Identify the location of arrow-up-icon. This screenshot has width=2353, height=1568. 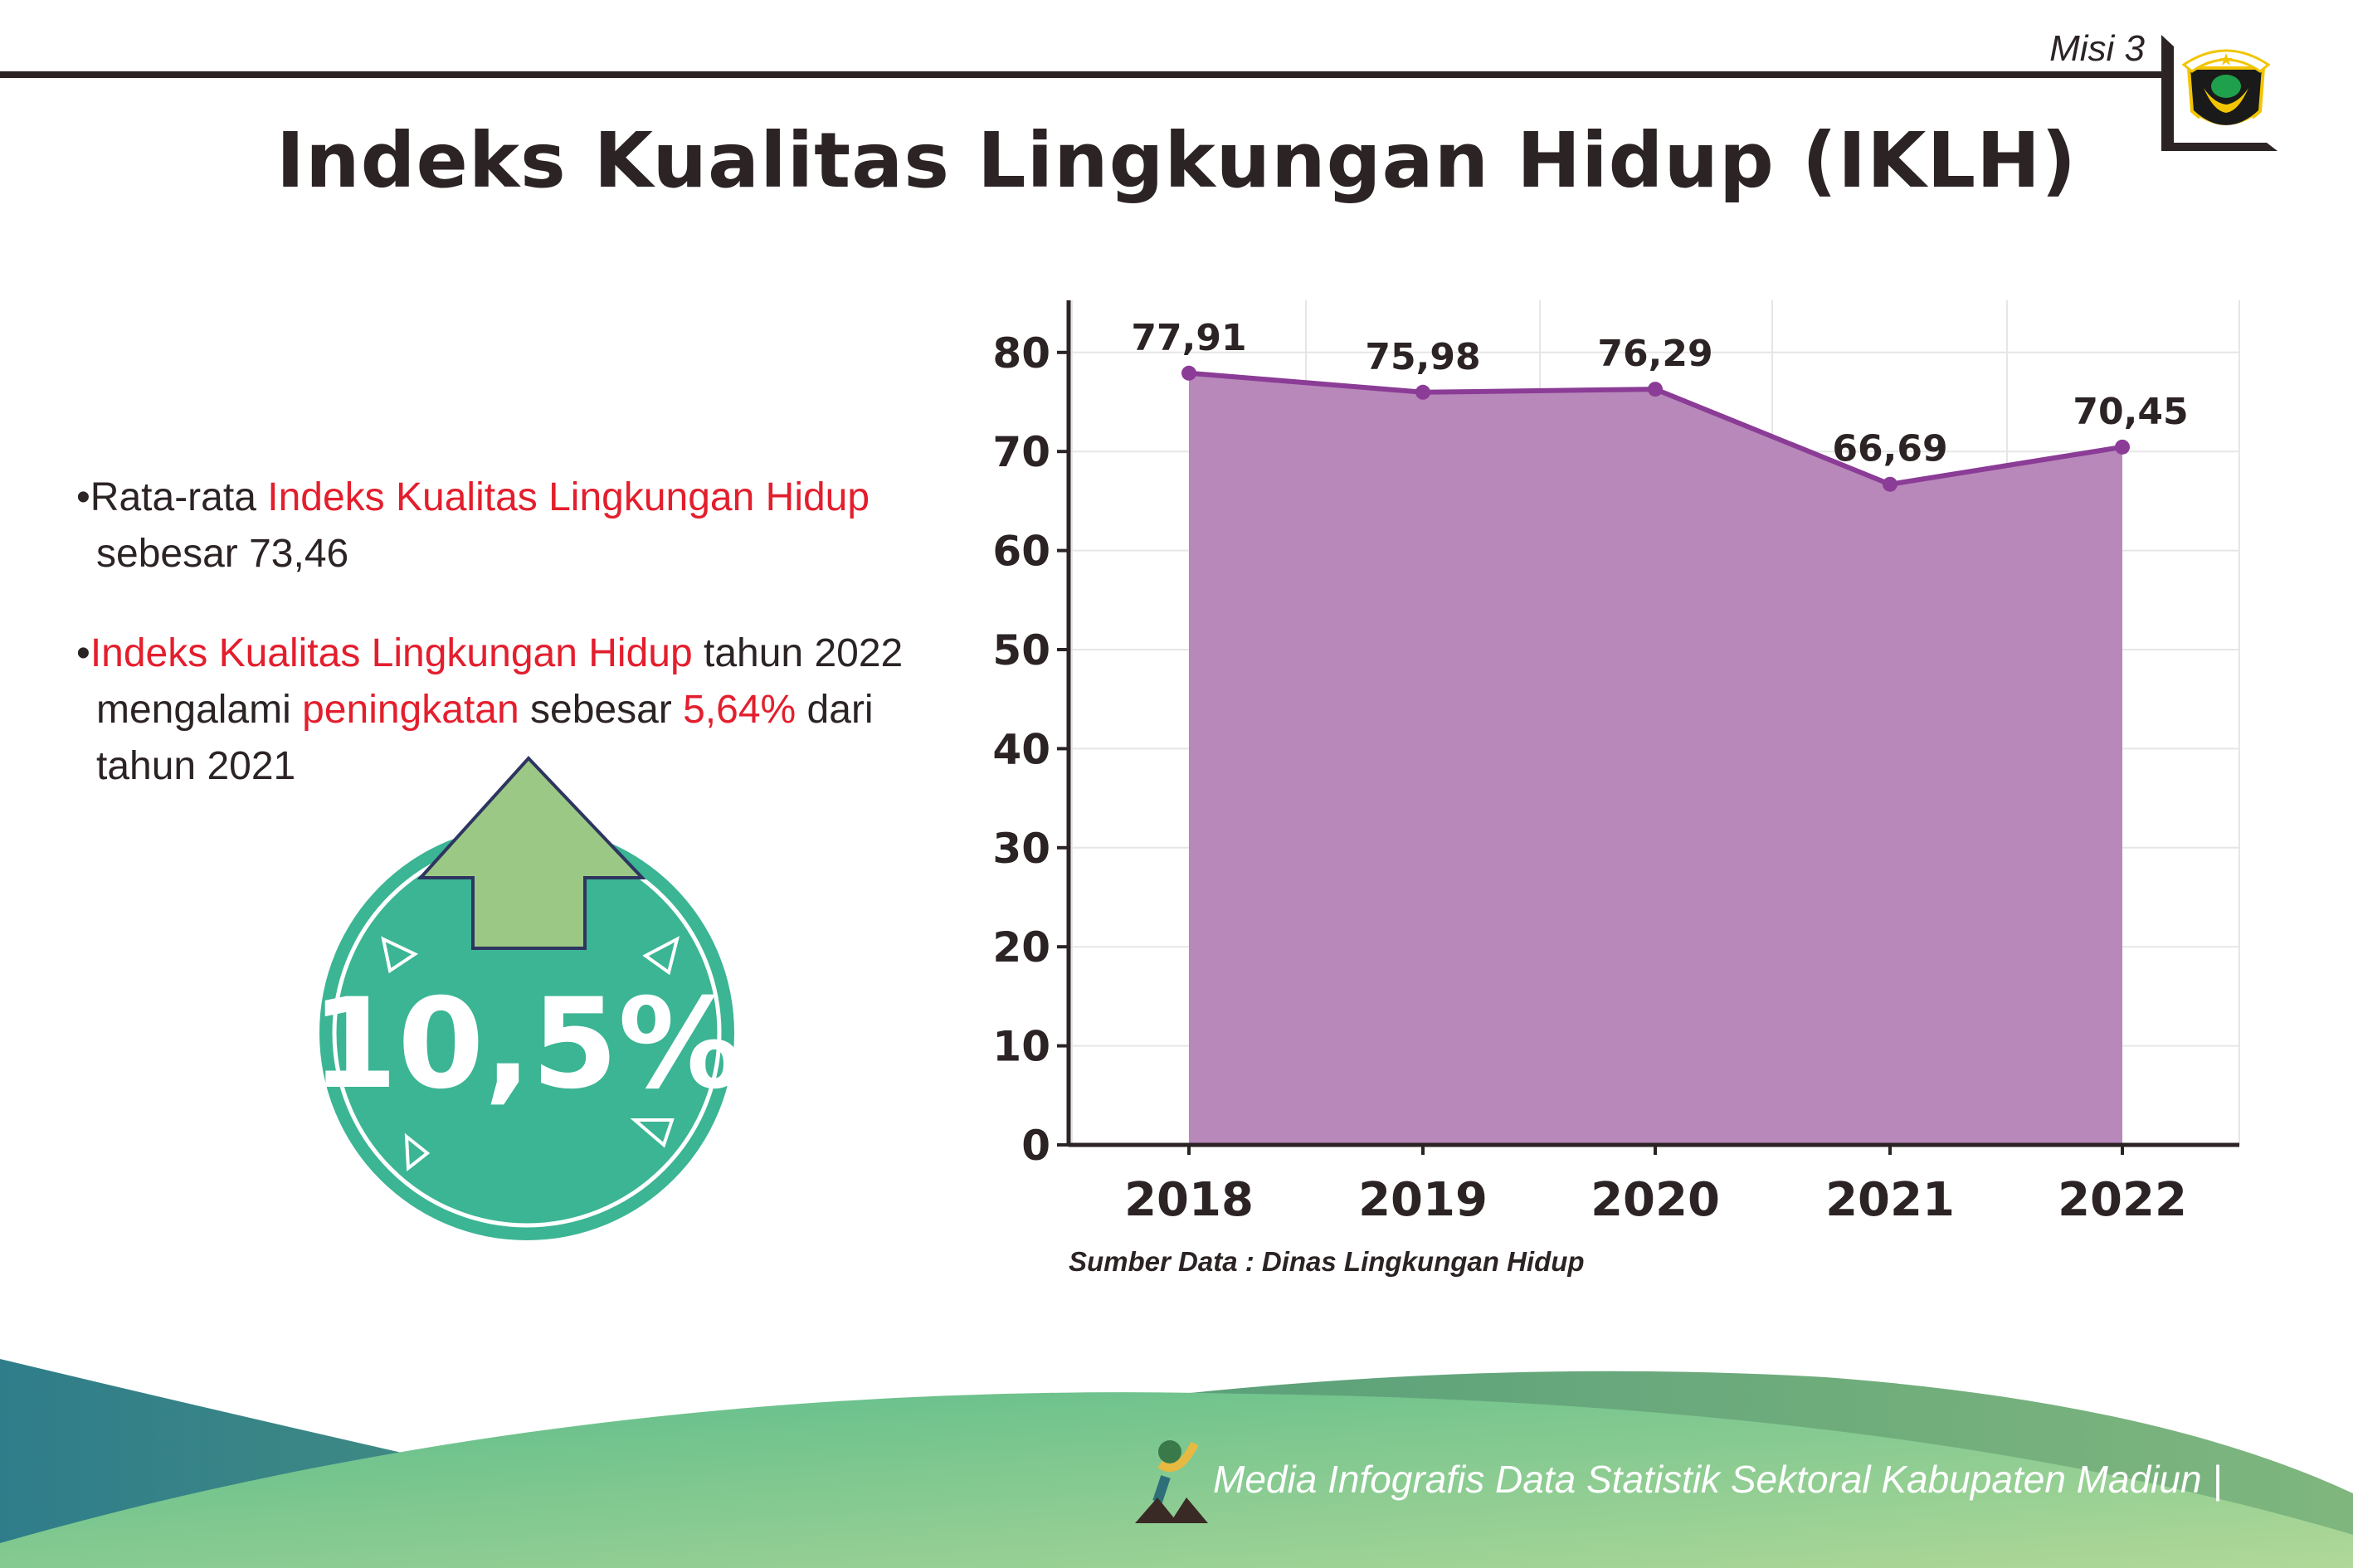
(531, 853).